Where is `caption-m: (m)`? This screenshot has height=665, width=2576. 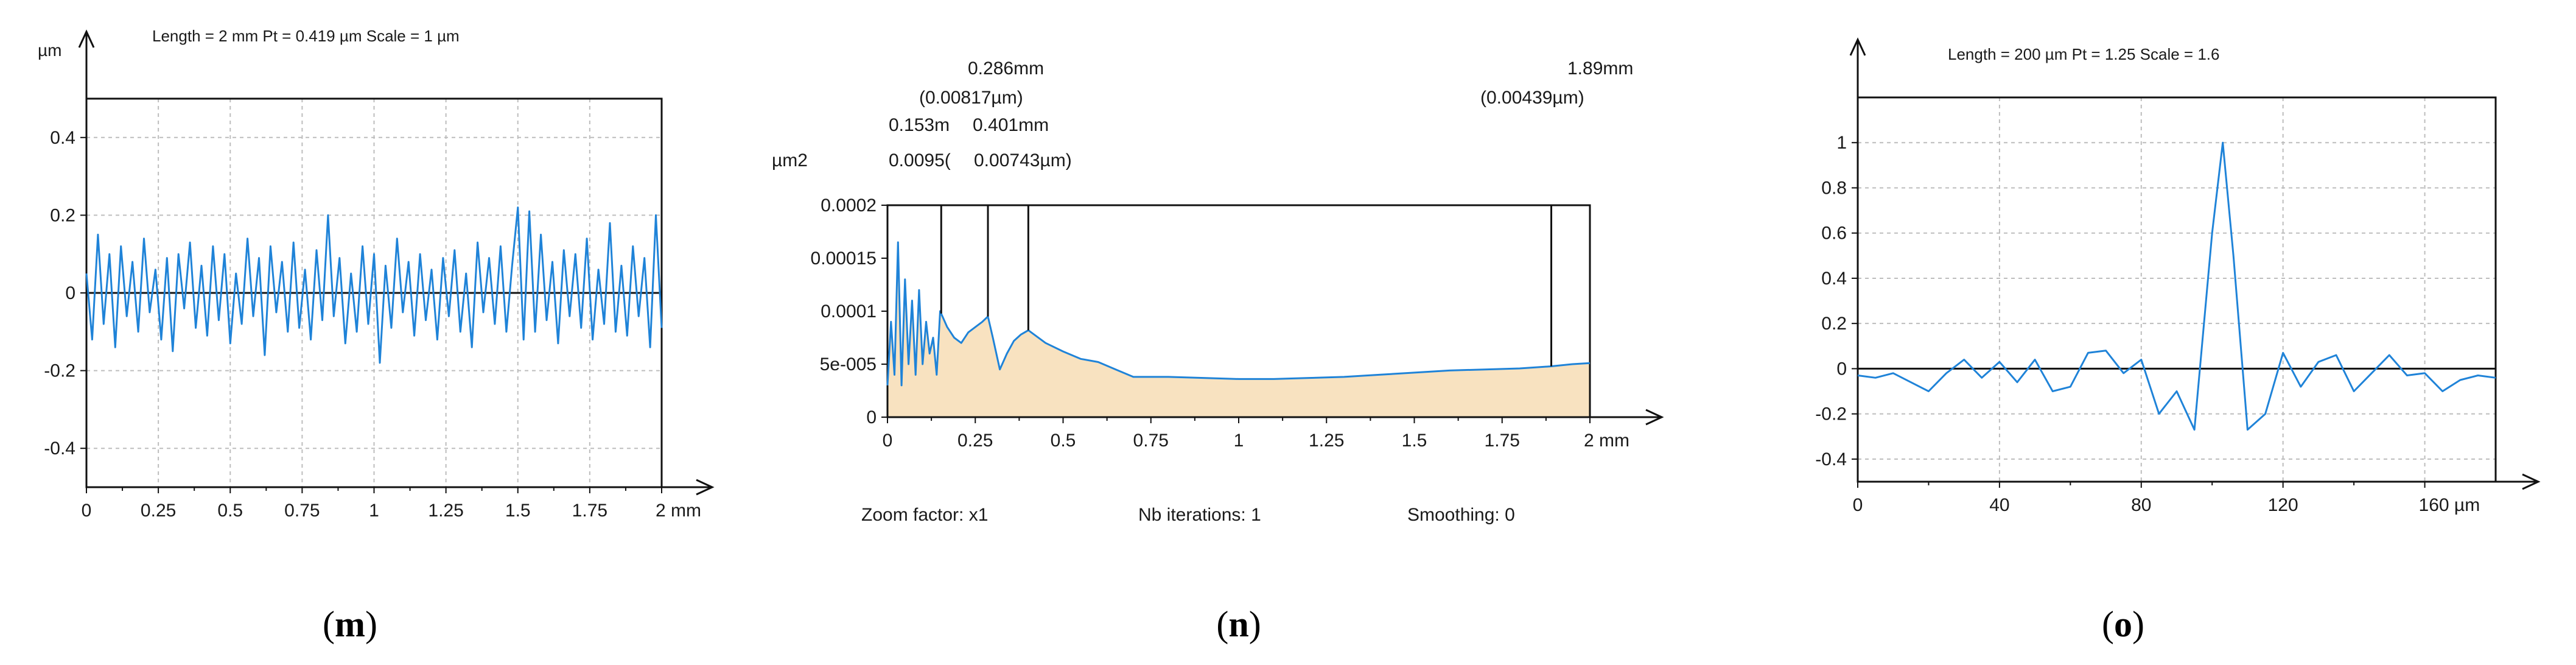
caption-m: (m) is located at coordinates (350, 624).